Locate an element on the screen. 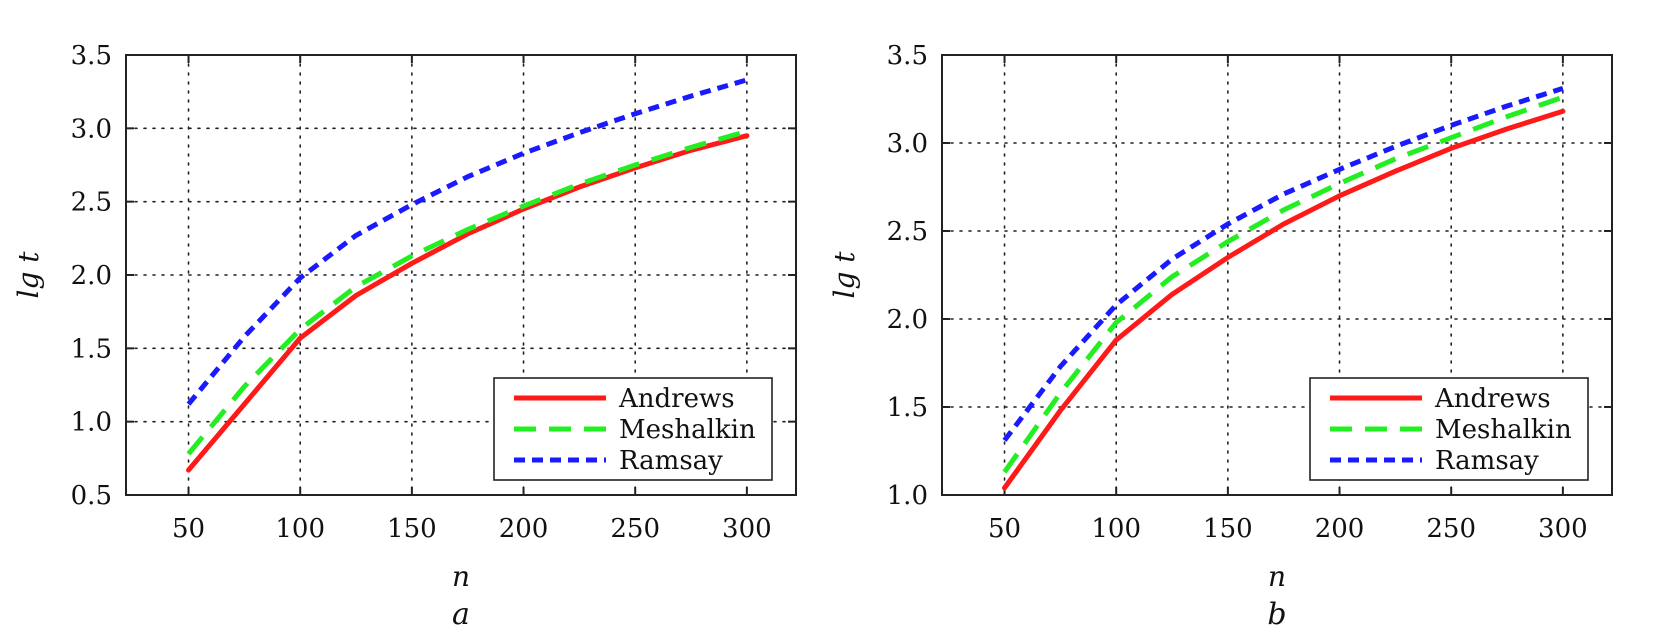 The image size is (1664, 644). panel-label: b is located at coordinates (1276, 614).